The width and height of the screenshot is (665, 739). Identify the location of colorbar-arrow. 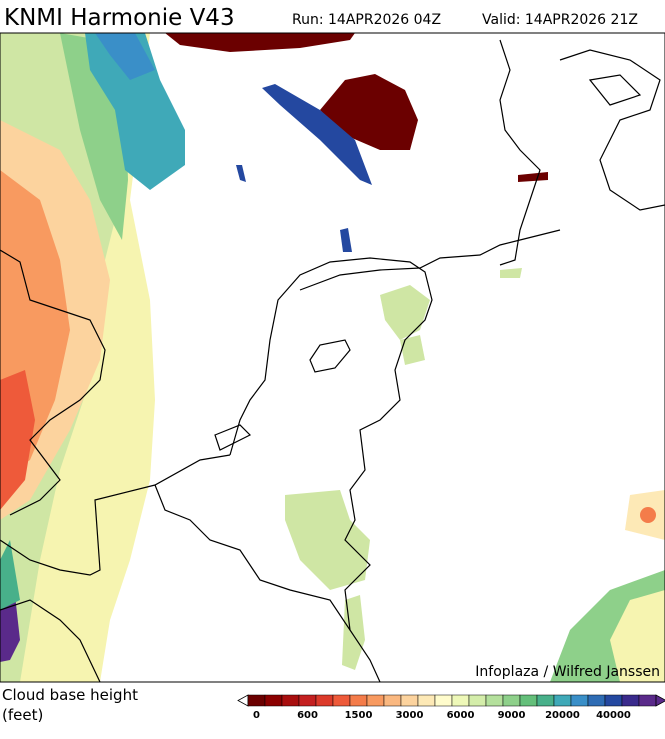
(660, 700).